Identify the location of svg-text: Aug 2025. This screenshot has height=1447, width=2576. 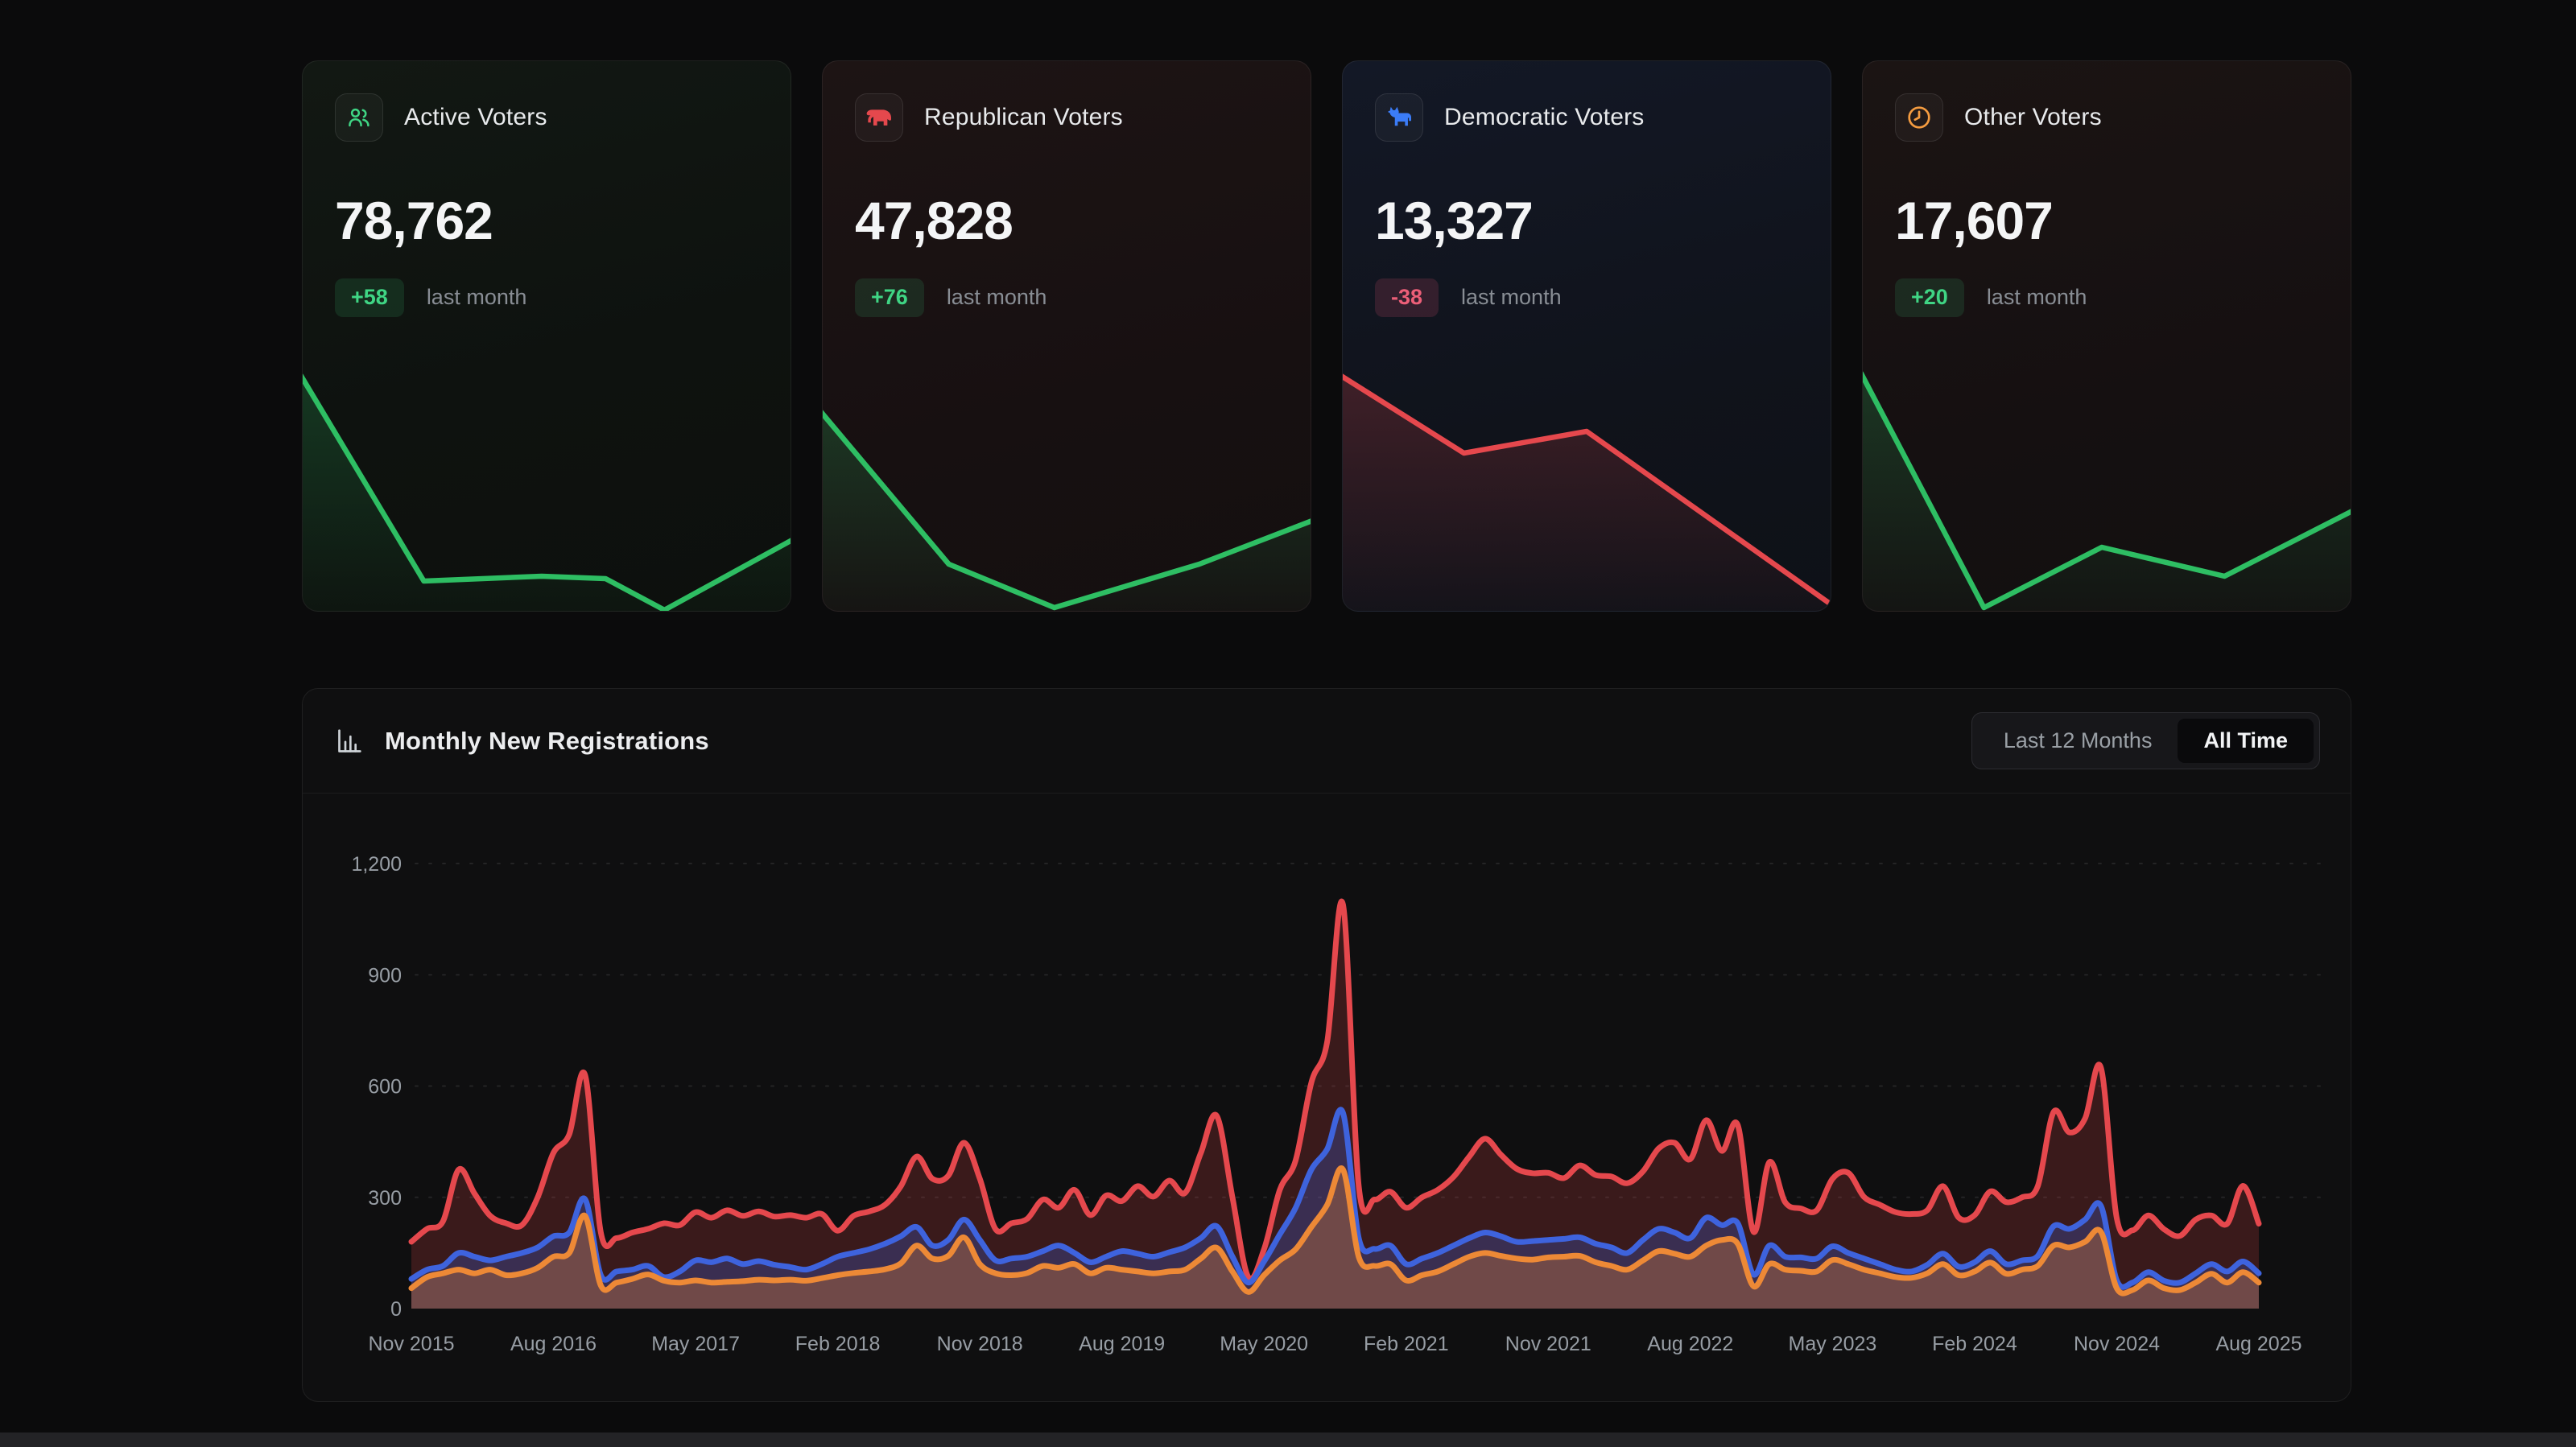
(2258, 1344).